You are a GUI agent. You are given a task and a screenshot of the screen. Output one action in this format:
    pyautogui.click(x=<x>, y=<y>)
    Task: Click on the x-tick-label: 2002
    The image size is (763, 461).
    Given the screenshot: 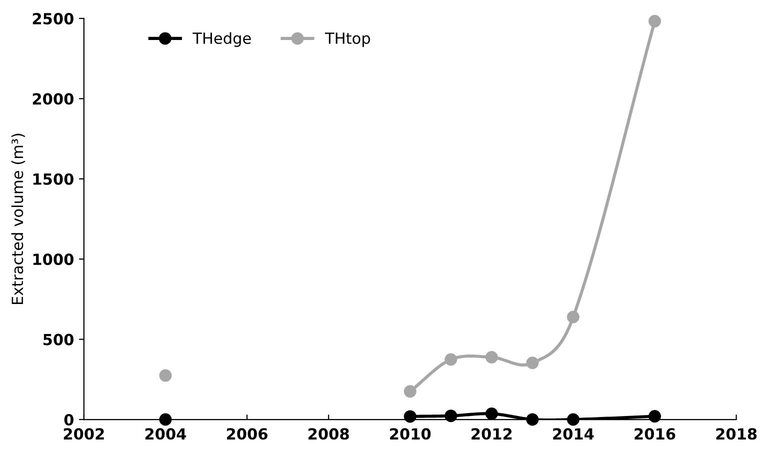 What is the action you would take?
    pyautogui.click(x=84, y=434)
    